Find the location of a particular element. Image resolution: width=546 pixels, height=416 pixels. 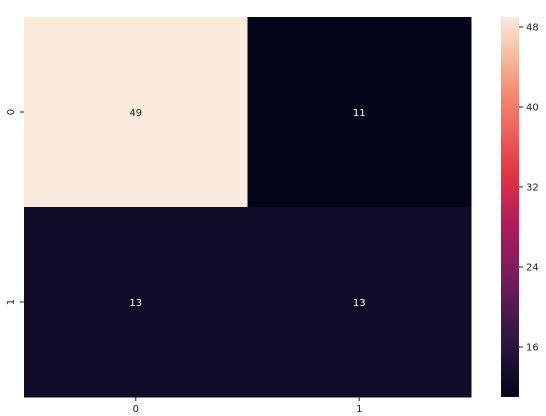

colorbar-tick-label-1: 24 is located at coordinates (532, 268).